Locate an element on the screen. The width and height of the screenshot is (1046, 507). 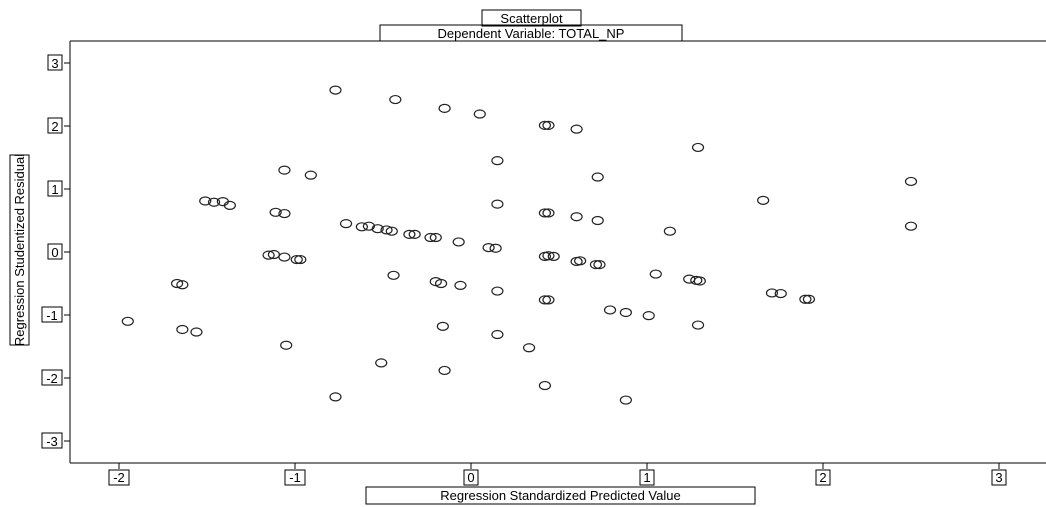
x-axis-label: Regression Standardized Predicted Value is located at coordinates (560, 495).